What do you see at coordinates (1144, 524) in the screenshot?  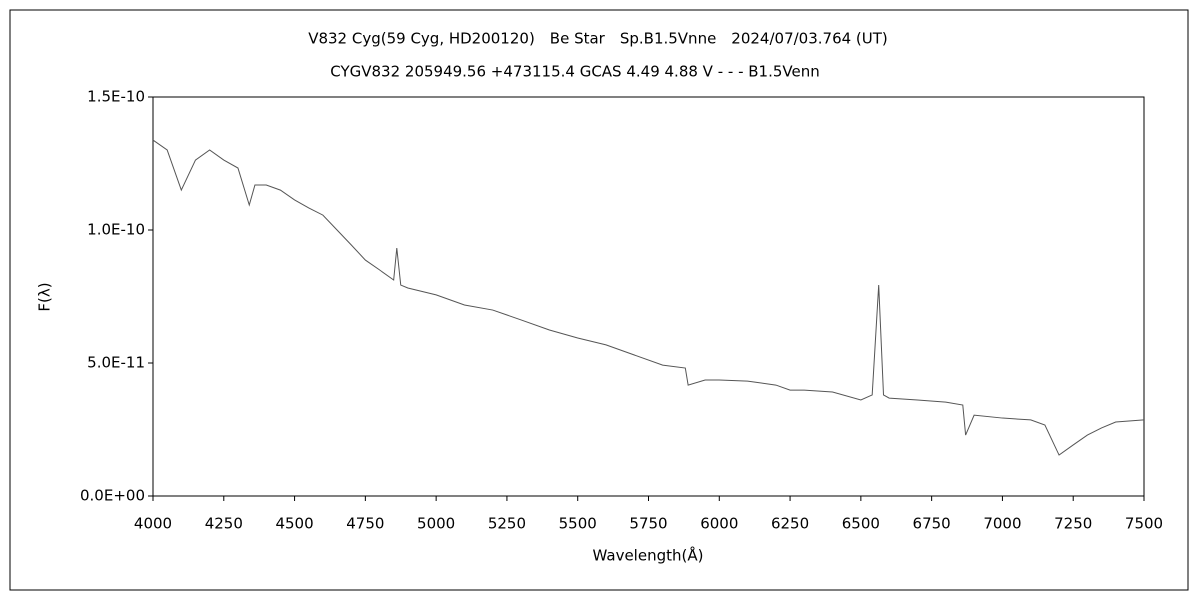 I see `x-tick-label: 7500` at bounding box center [1144, 524].